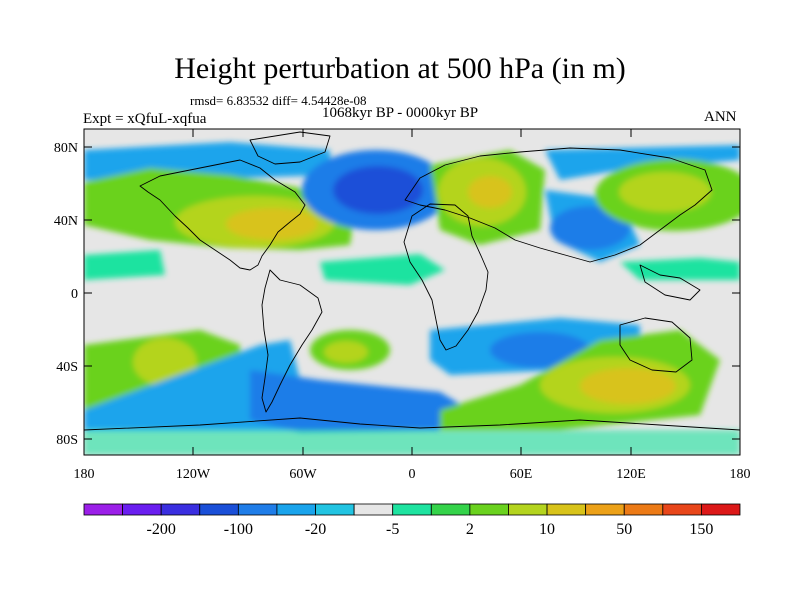  What do you see at coordinates (470, 529) in the screenshot?
I see `colorbar-label: 2` at bounding box center [470, 529].